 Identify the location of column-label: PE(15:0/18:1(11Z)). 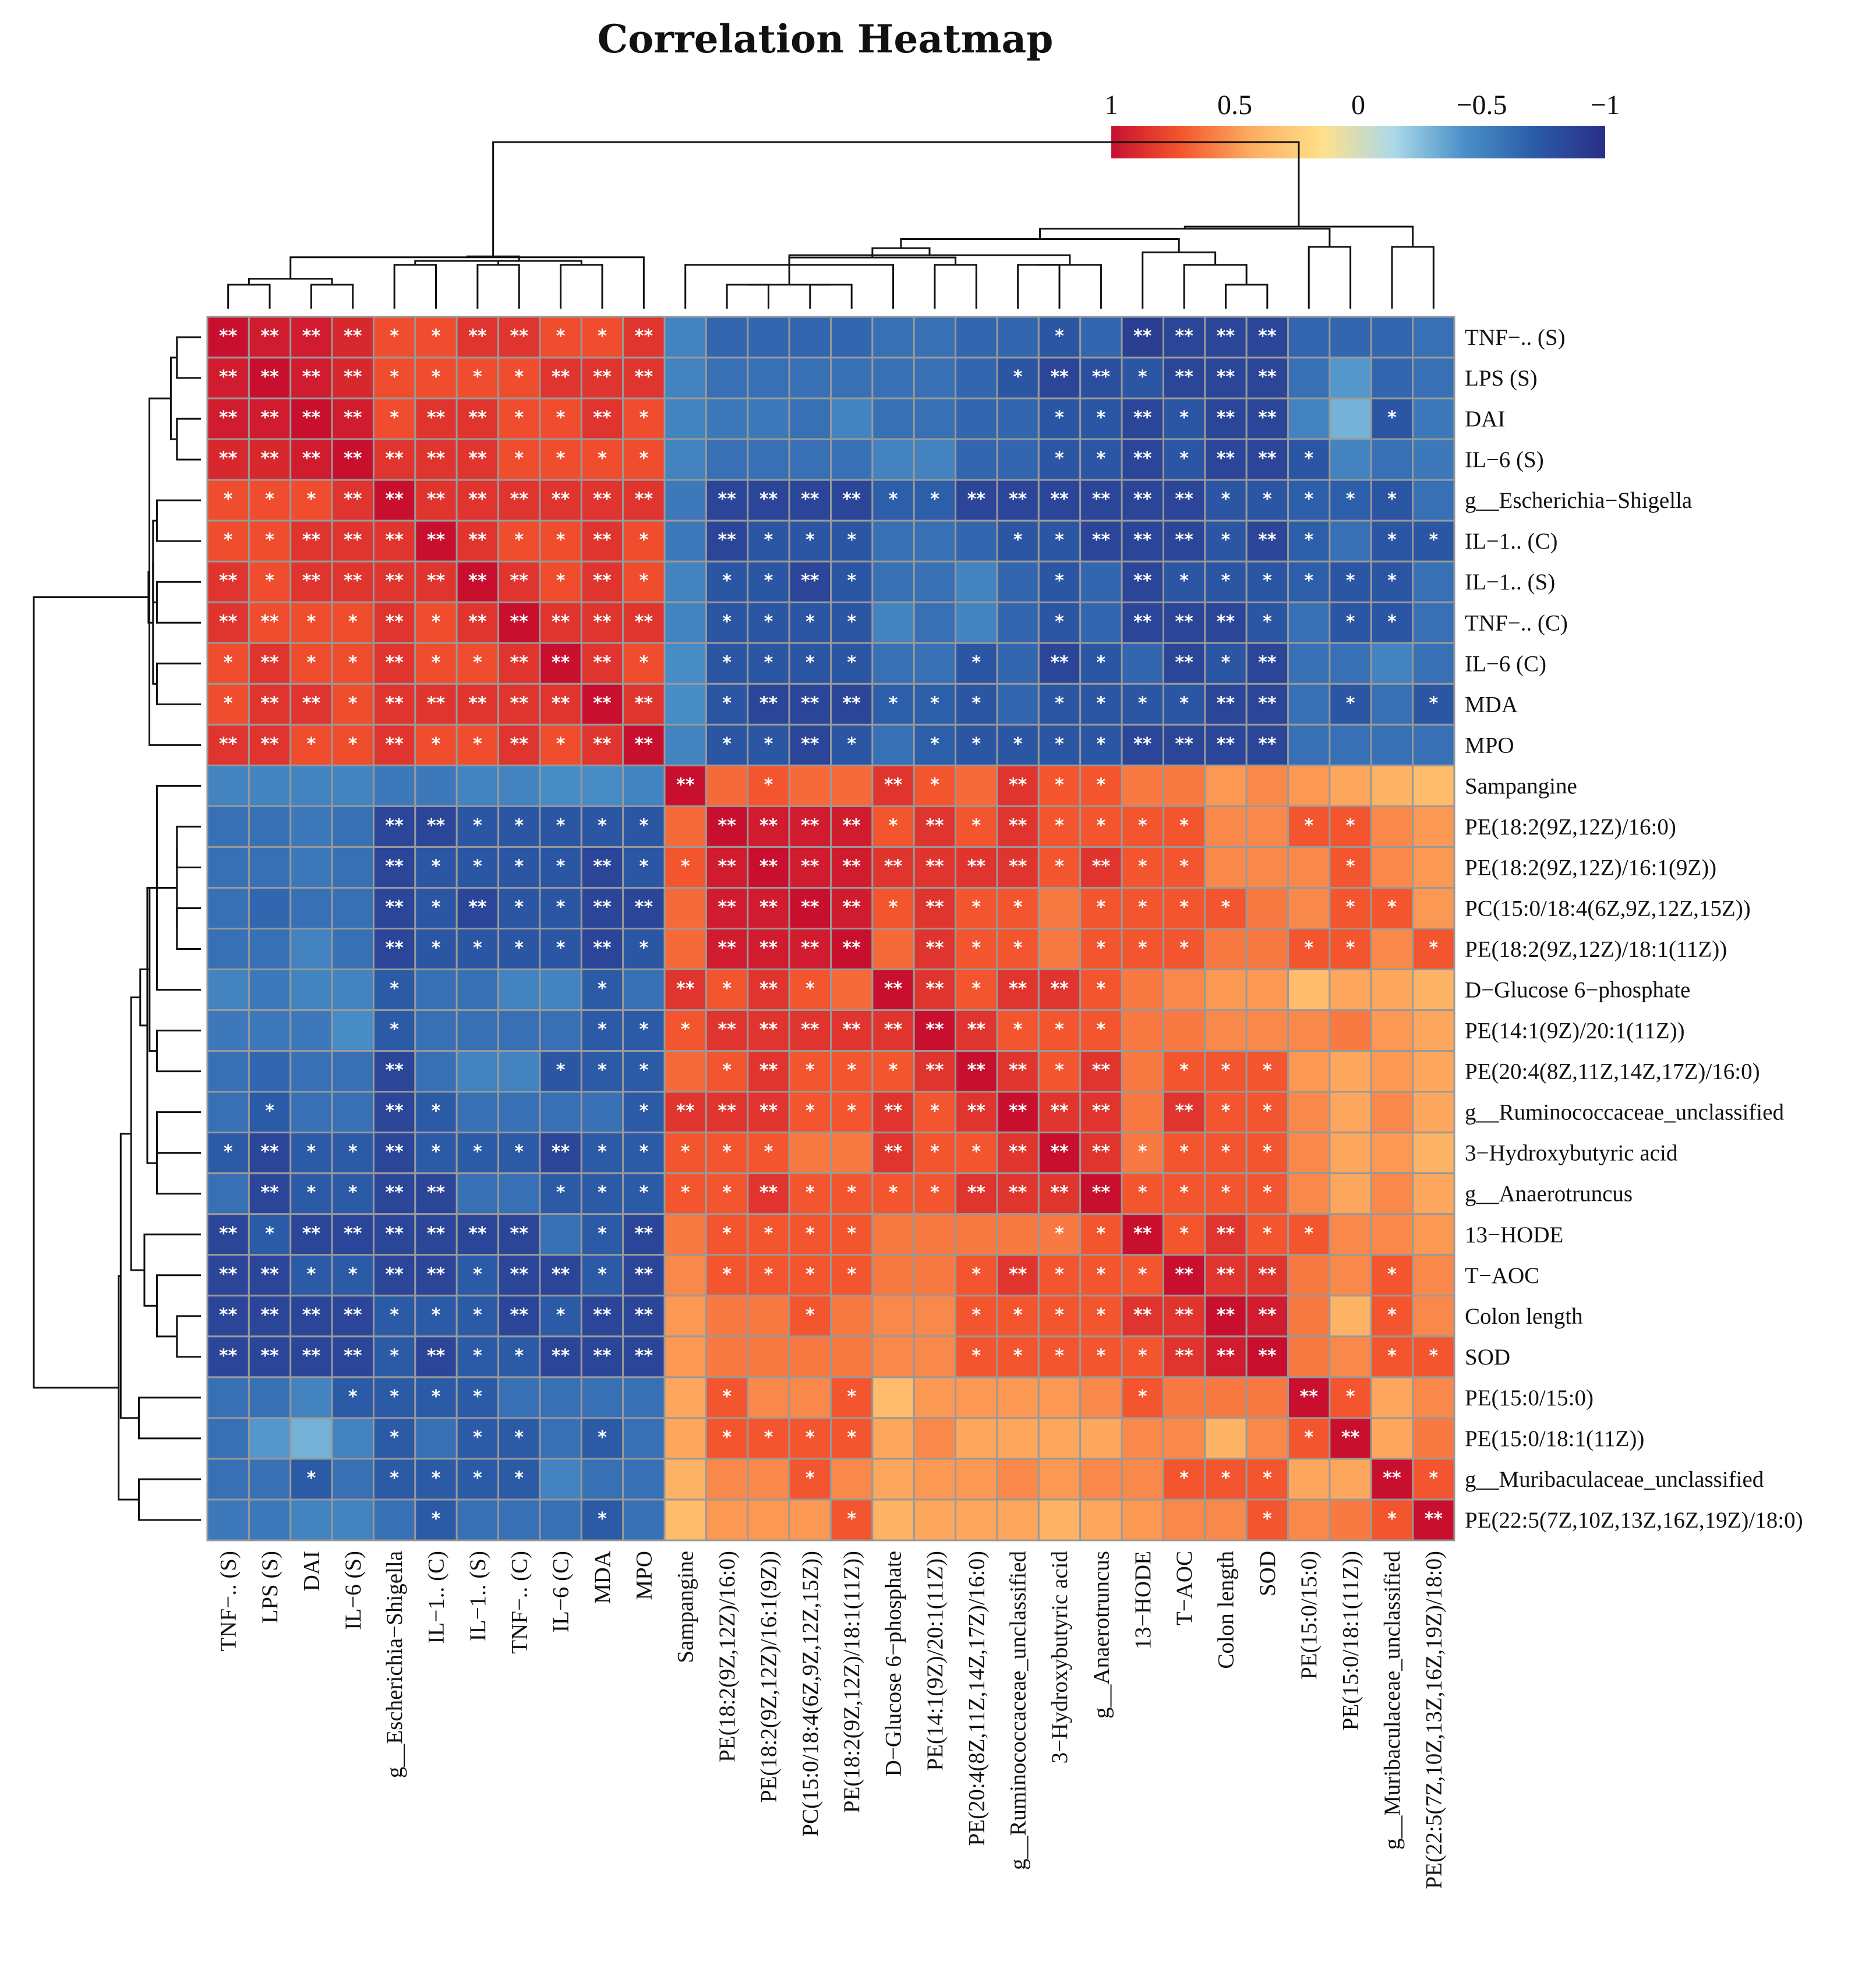
(1351, 1641).